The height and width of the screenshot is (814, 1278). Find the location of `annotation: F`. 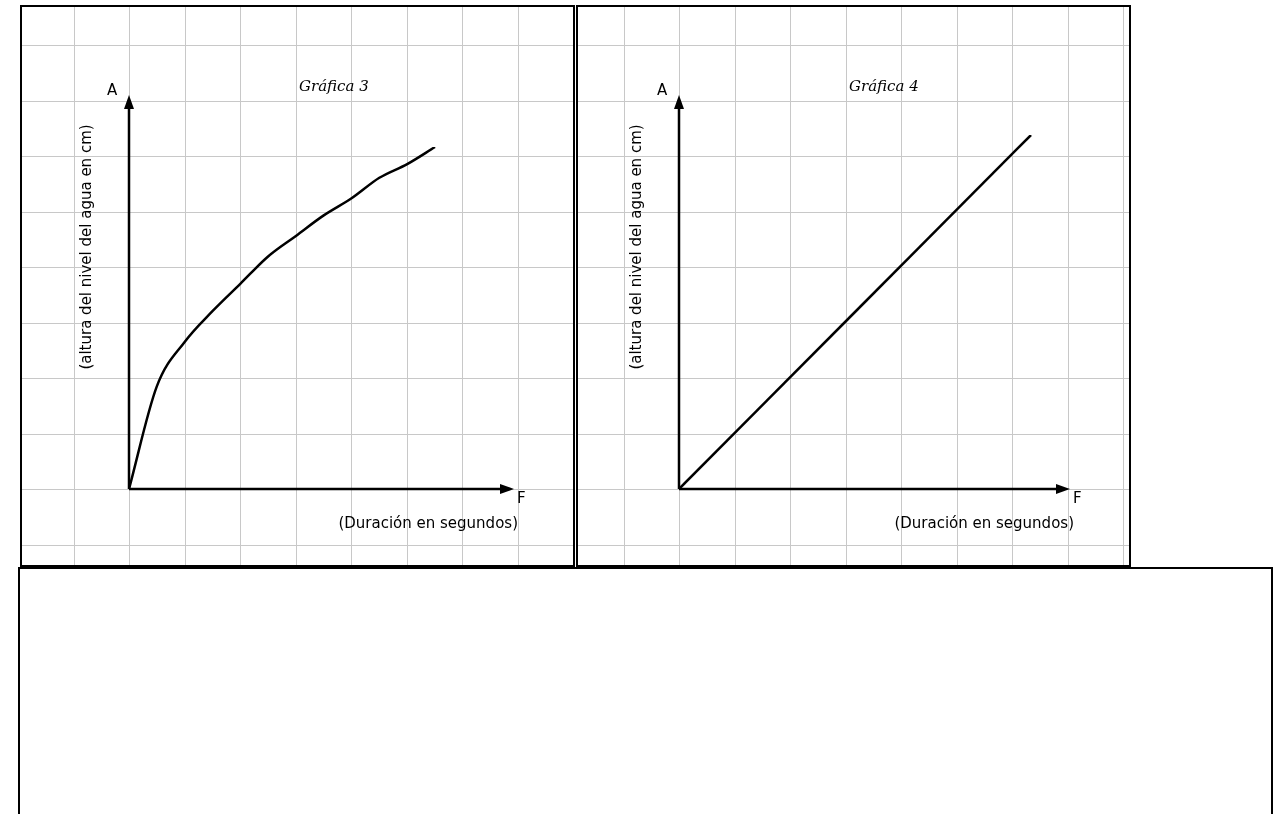

annotation: F is located at coordinates (1077, 498).